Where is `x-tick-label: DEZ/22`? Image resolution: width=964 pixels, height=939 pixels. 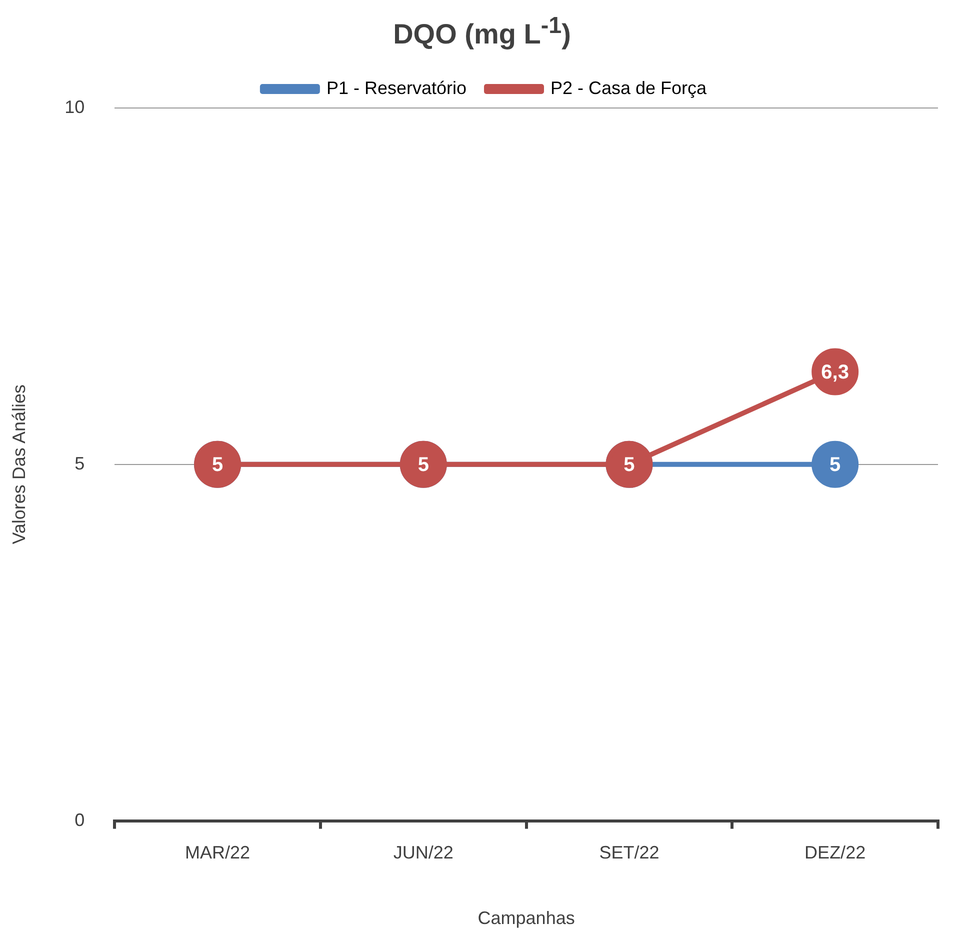
x-tick-label: DEZ/22 is located at coordinates (835, 852).